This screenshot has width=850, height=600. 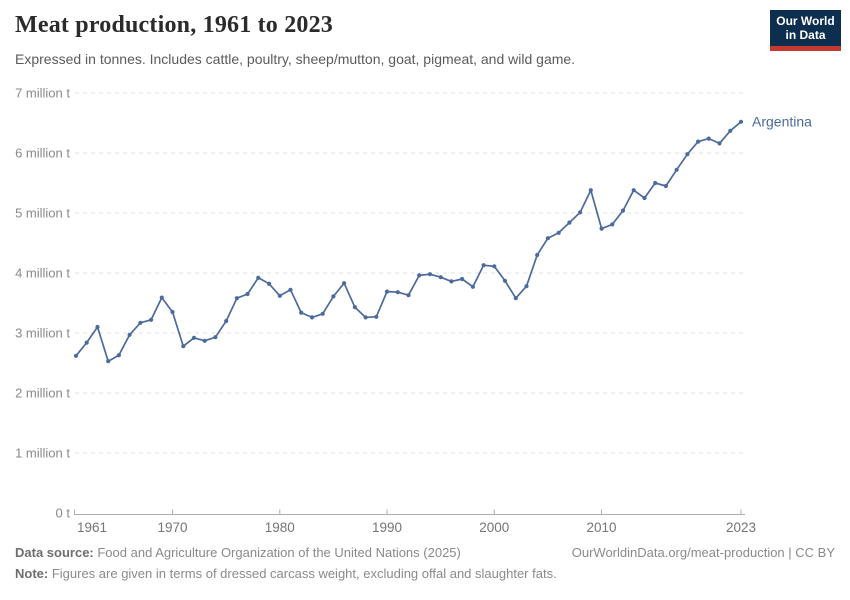 I want to click on owid-logo: Our World in Data, so click(x=805, y=30).